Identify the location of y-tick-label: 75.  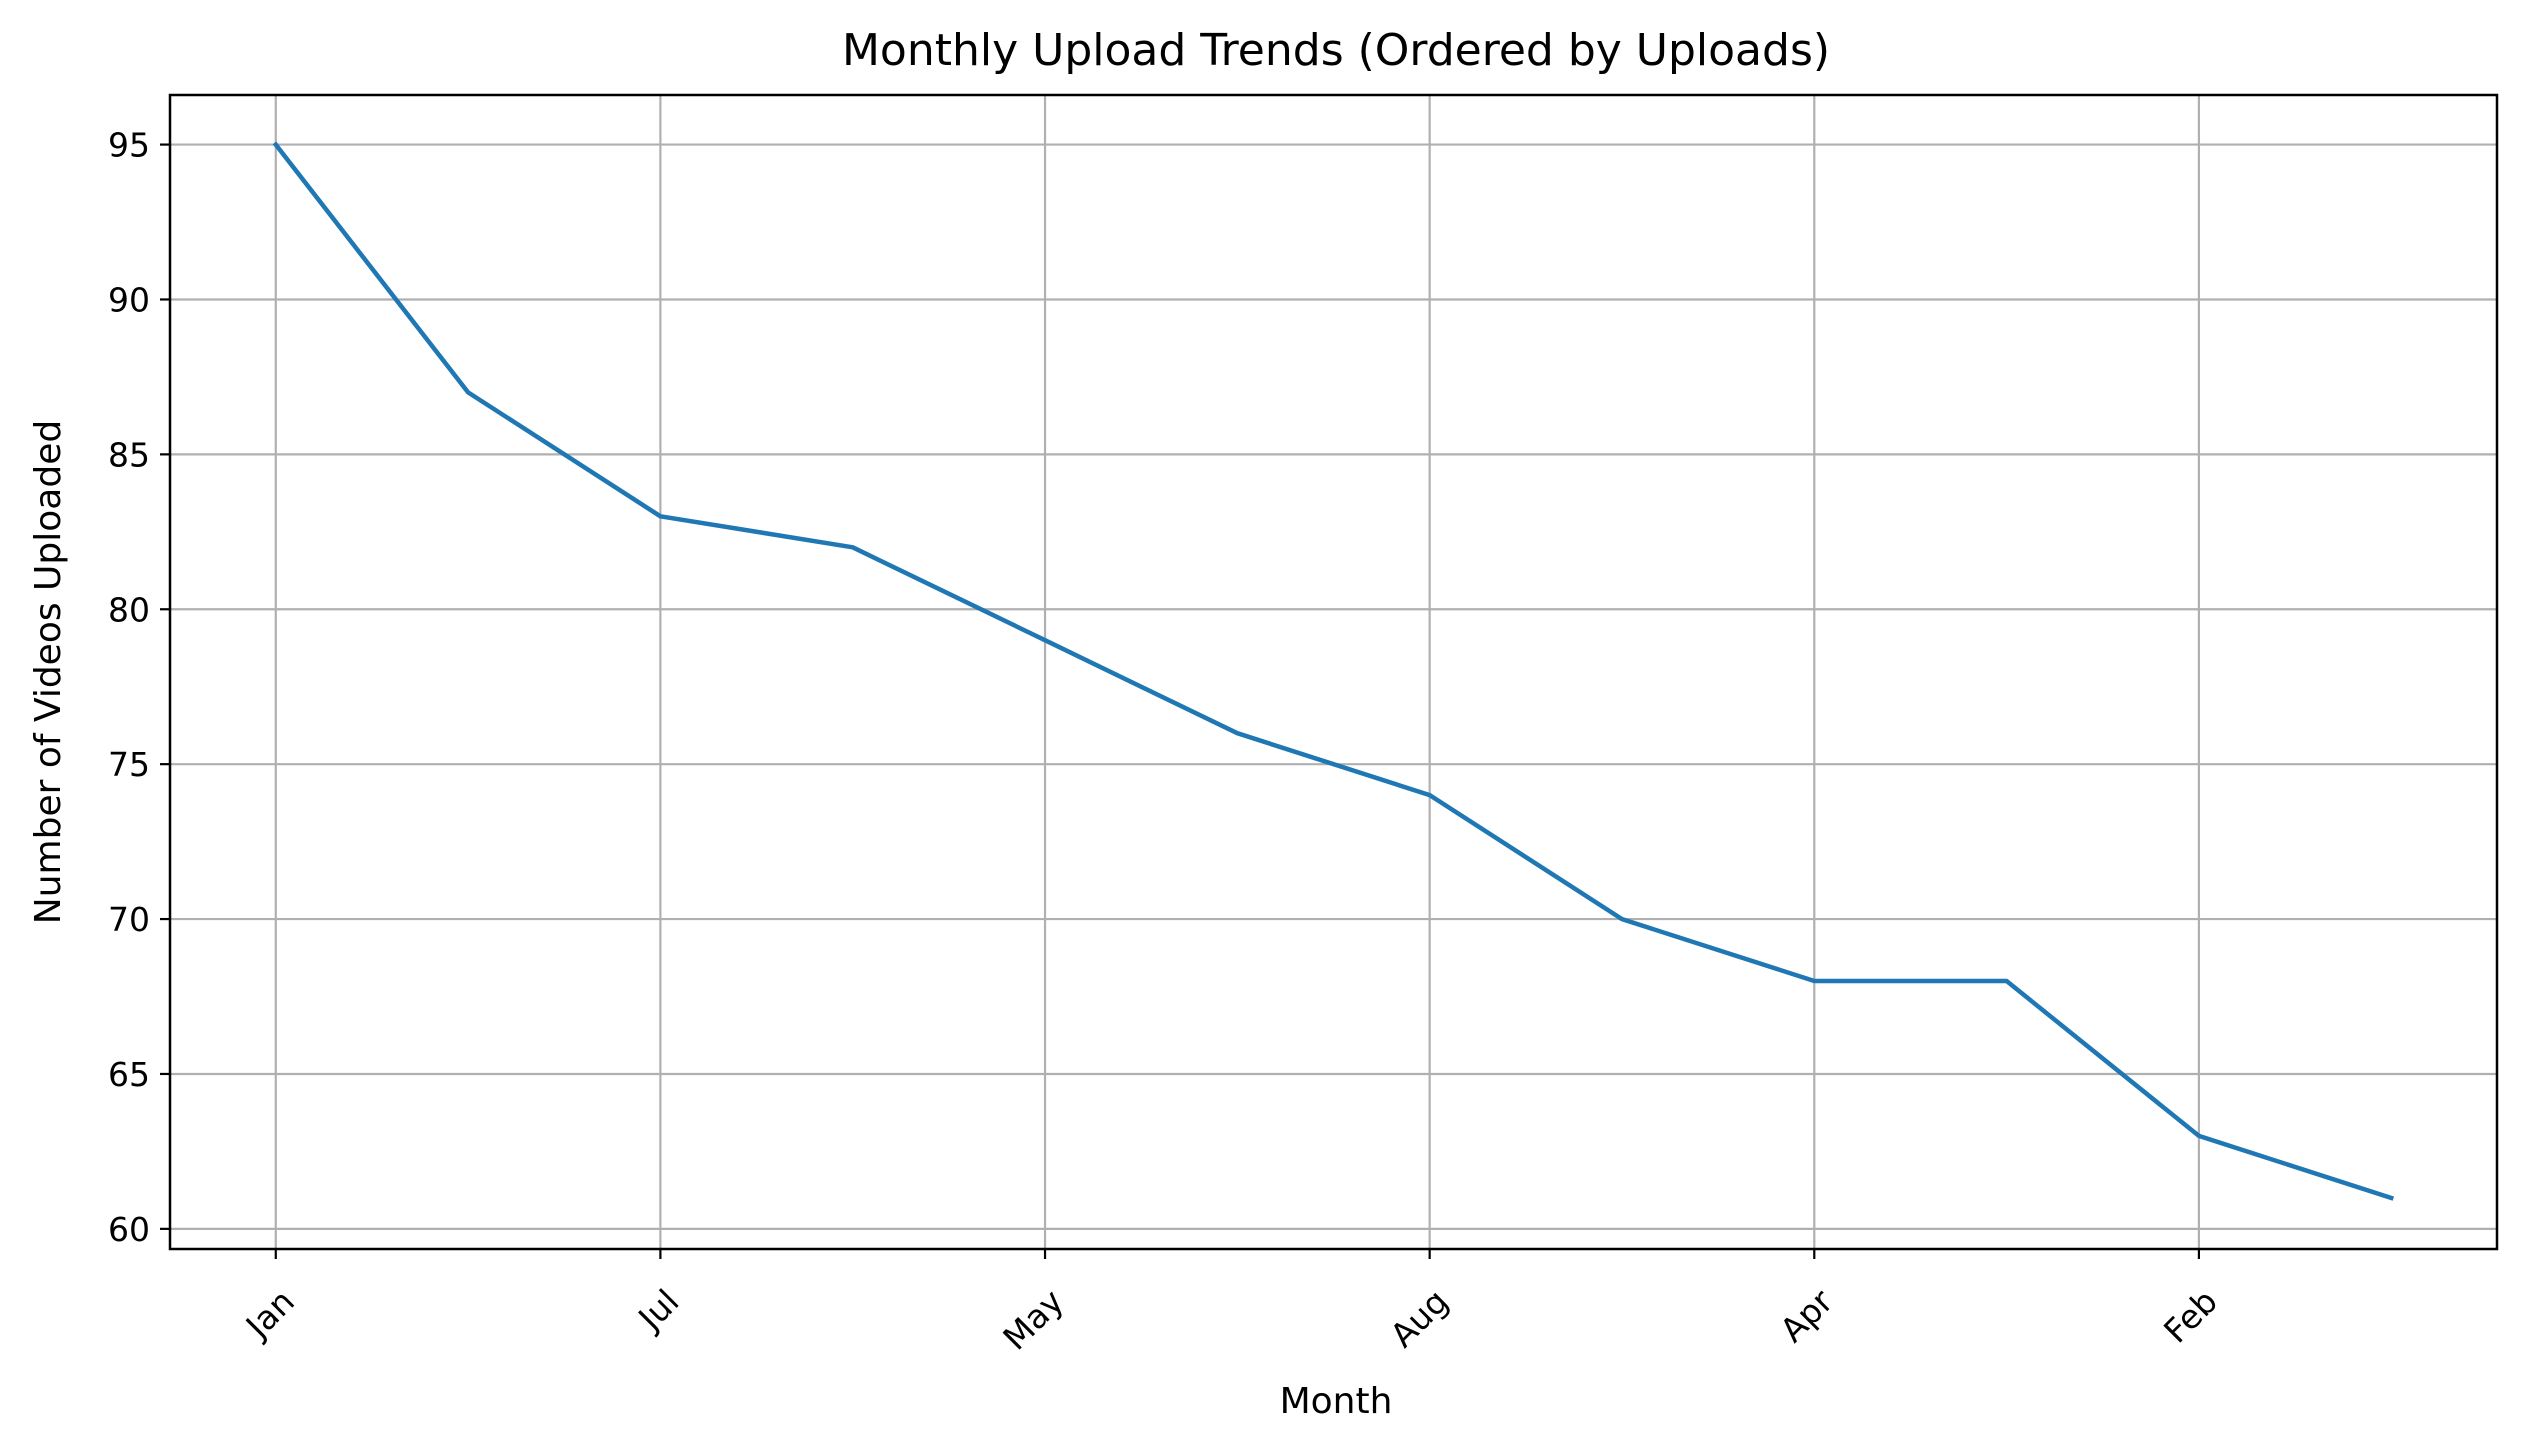
(129, 764).